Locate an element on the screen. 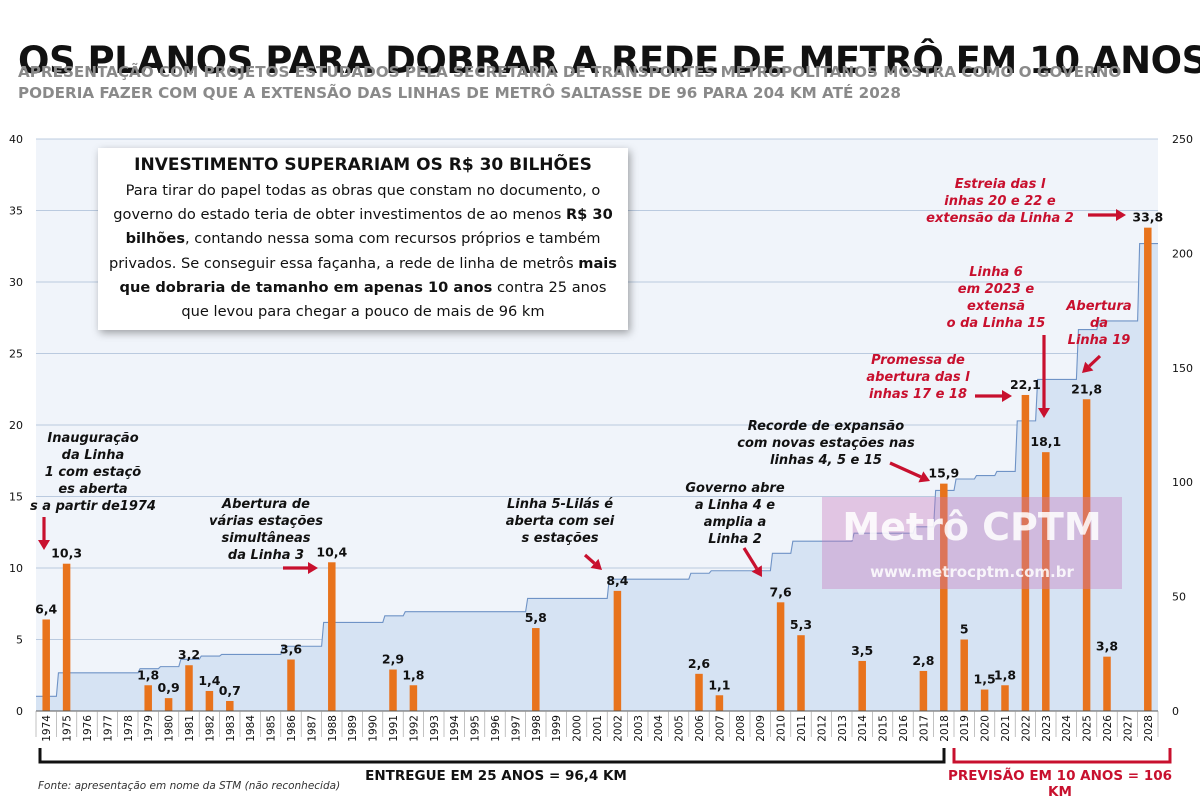  y-tick-label: 30 is located at coordinates (16, 282).